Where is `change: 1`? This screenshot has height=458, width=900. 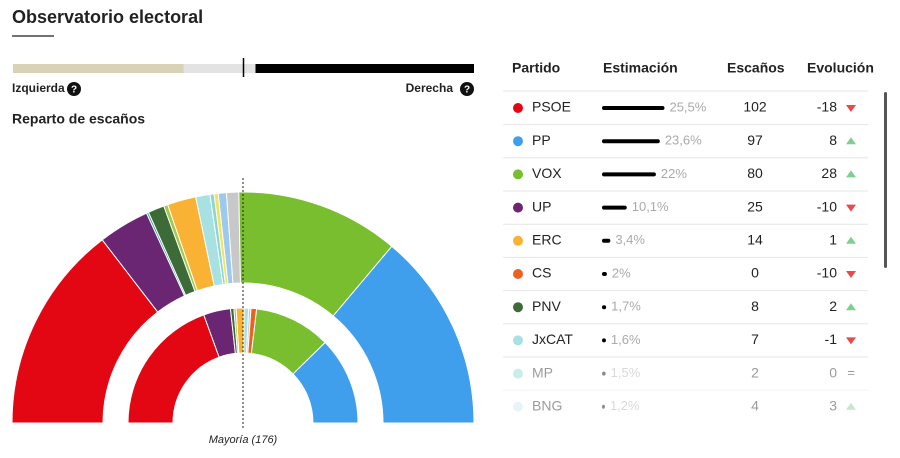 change: 1 is located at coordinates (833, 240).